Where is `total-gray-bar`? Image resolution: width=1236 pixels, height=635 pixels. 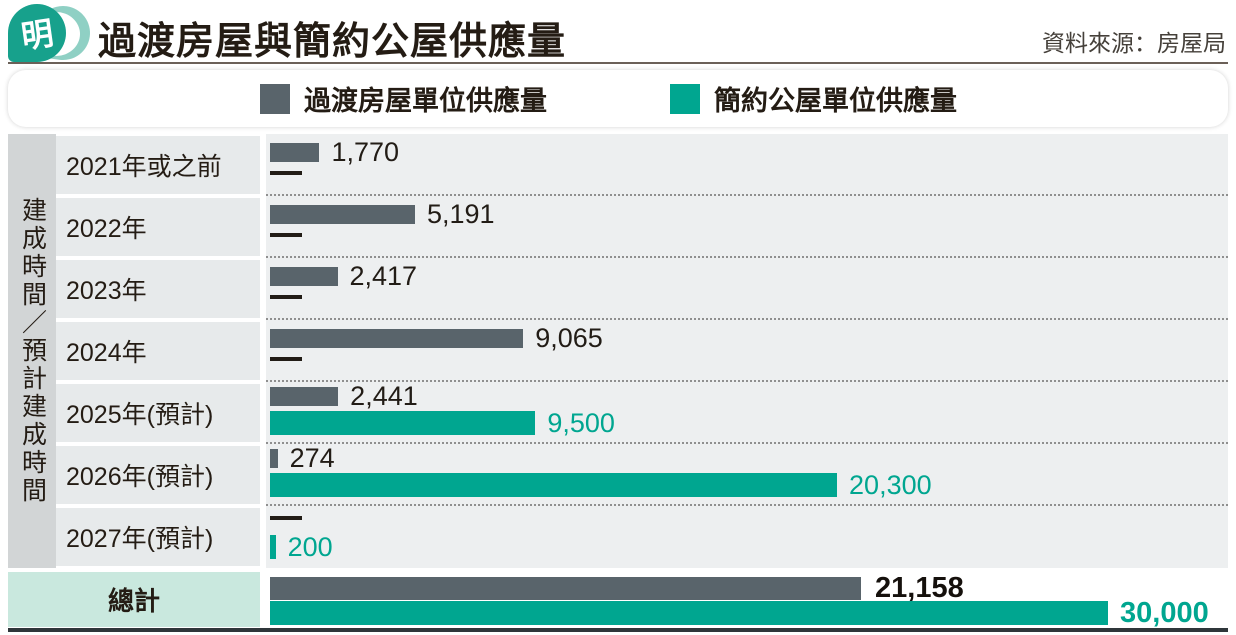
total-gray-bar is located at coordinates (565, 588).